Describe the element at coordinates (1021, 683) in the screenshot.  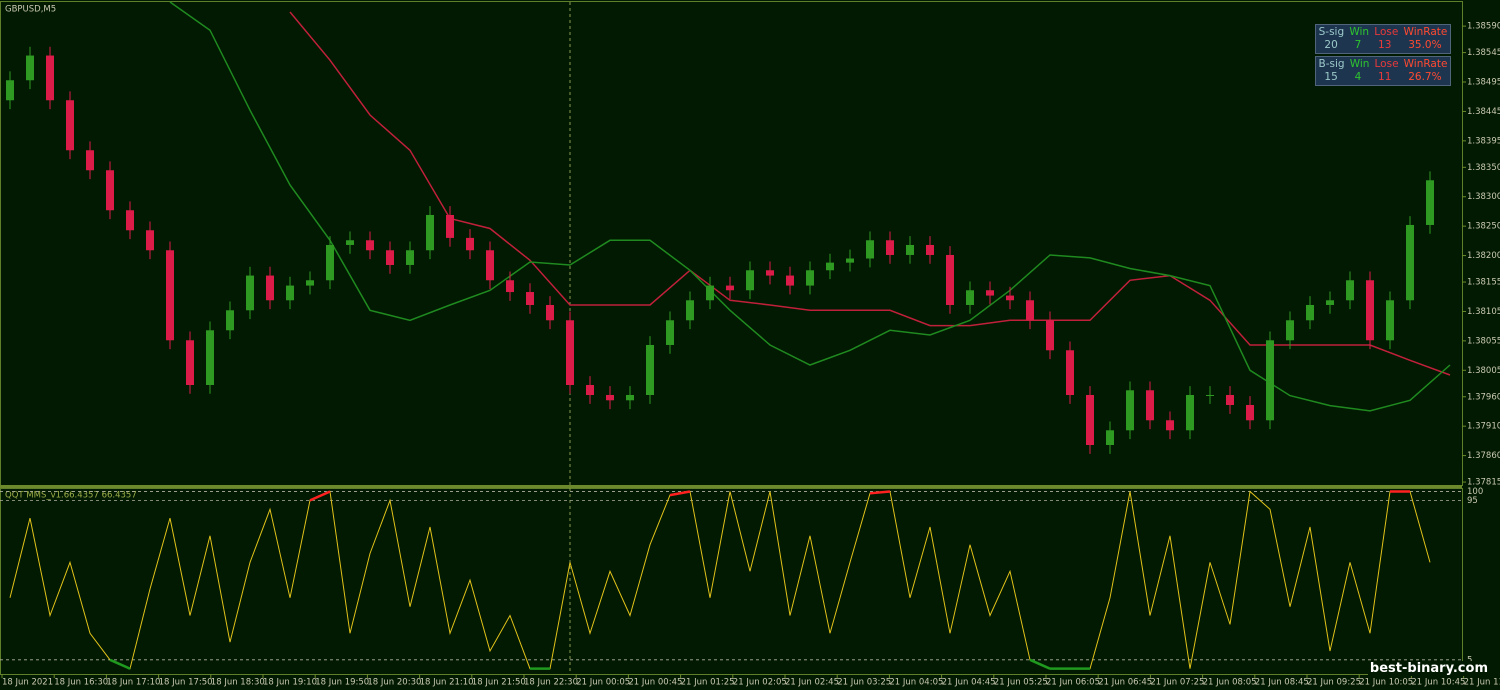
I see `x-tick-label: 21 Jun 05:25` at that location.